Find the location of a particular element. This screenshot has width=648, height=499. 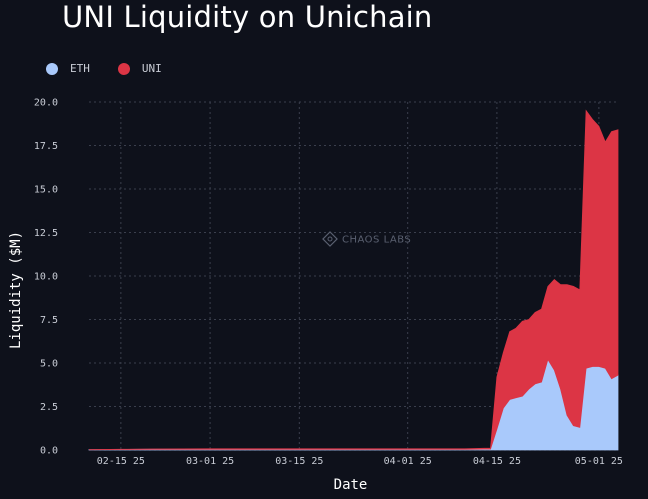

y-tick-label: 20.0 is located at coordinates (46, 103).